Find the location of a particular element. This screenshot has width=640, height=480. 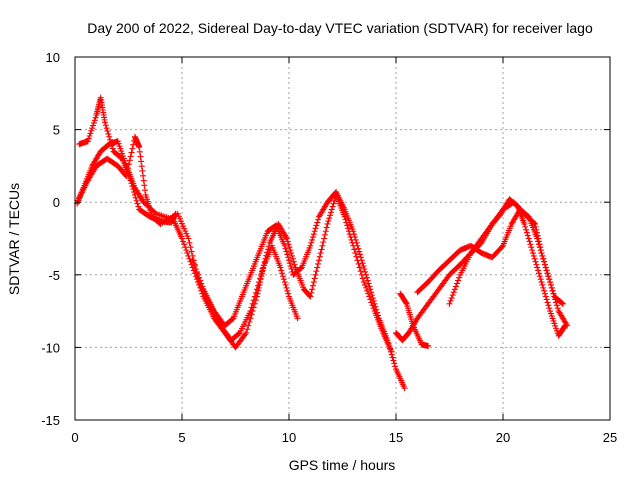

y-tick-label: 10 is located at coordinates (53, 57).